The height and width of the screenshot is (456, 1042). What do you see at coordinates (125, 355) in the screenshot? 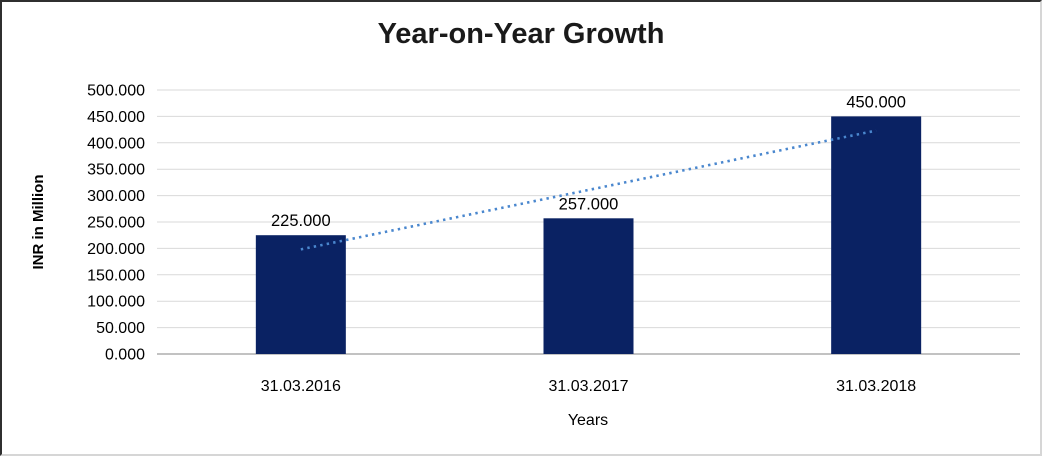
I see `y-tick-label: 0.000` at bounding box center [125, 355].